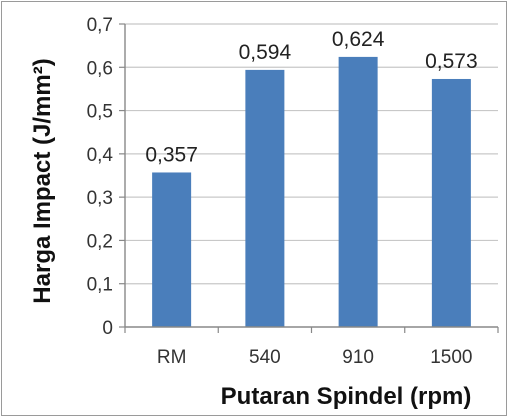  Describe the element at coordinates (315, 357) in the screenshot. I see `x-tick-labels: RM 540 910 1500` at that location.